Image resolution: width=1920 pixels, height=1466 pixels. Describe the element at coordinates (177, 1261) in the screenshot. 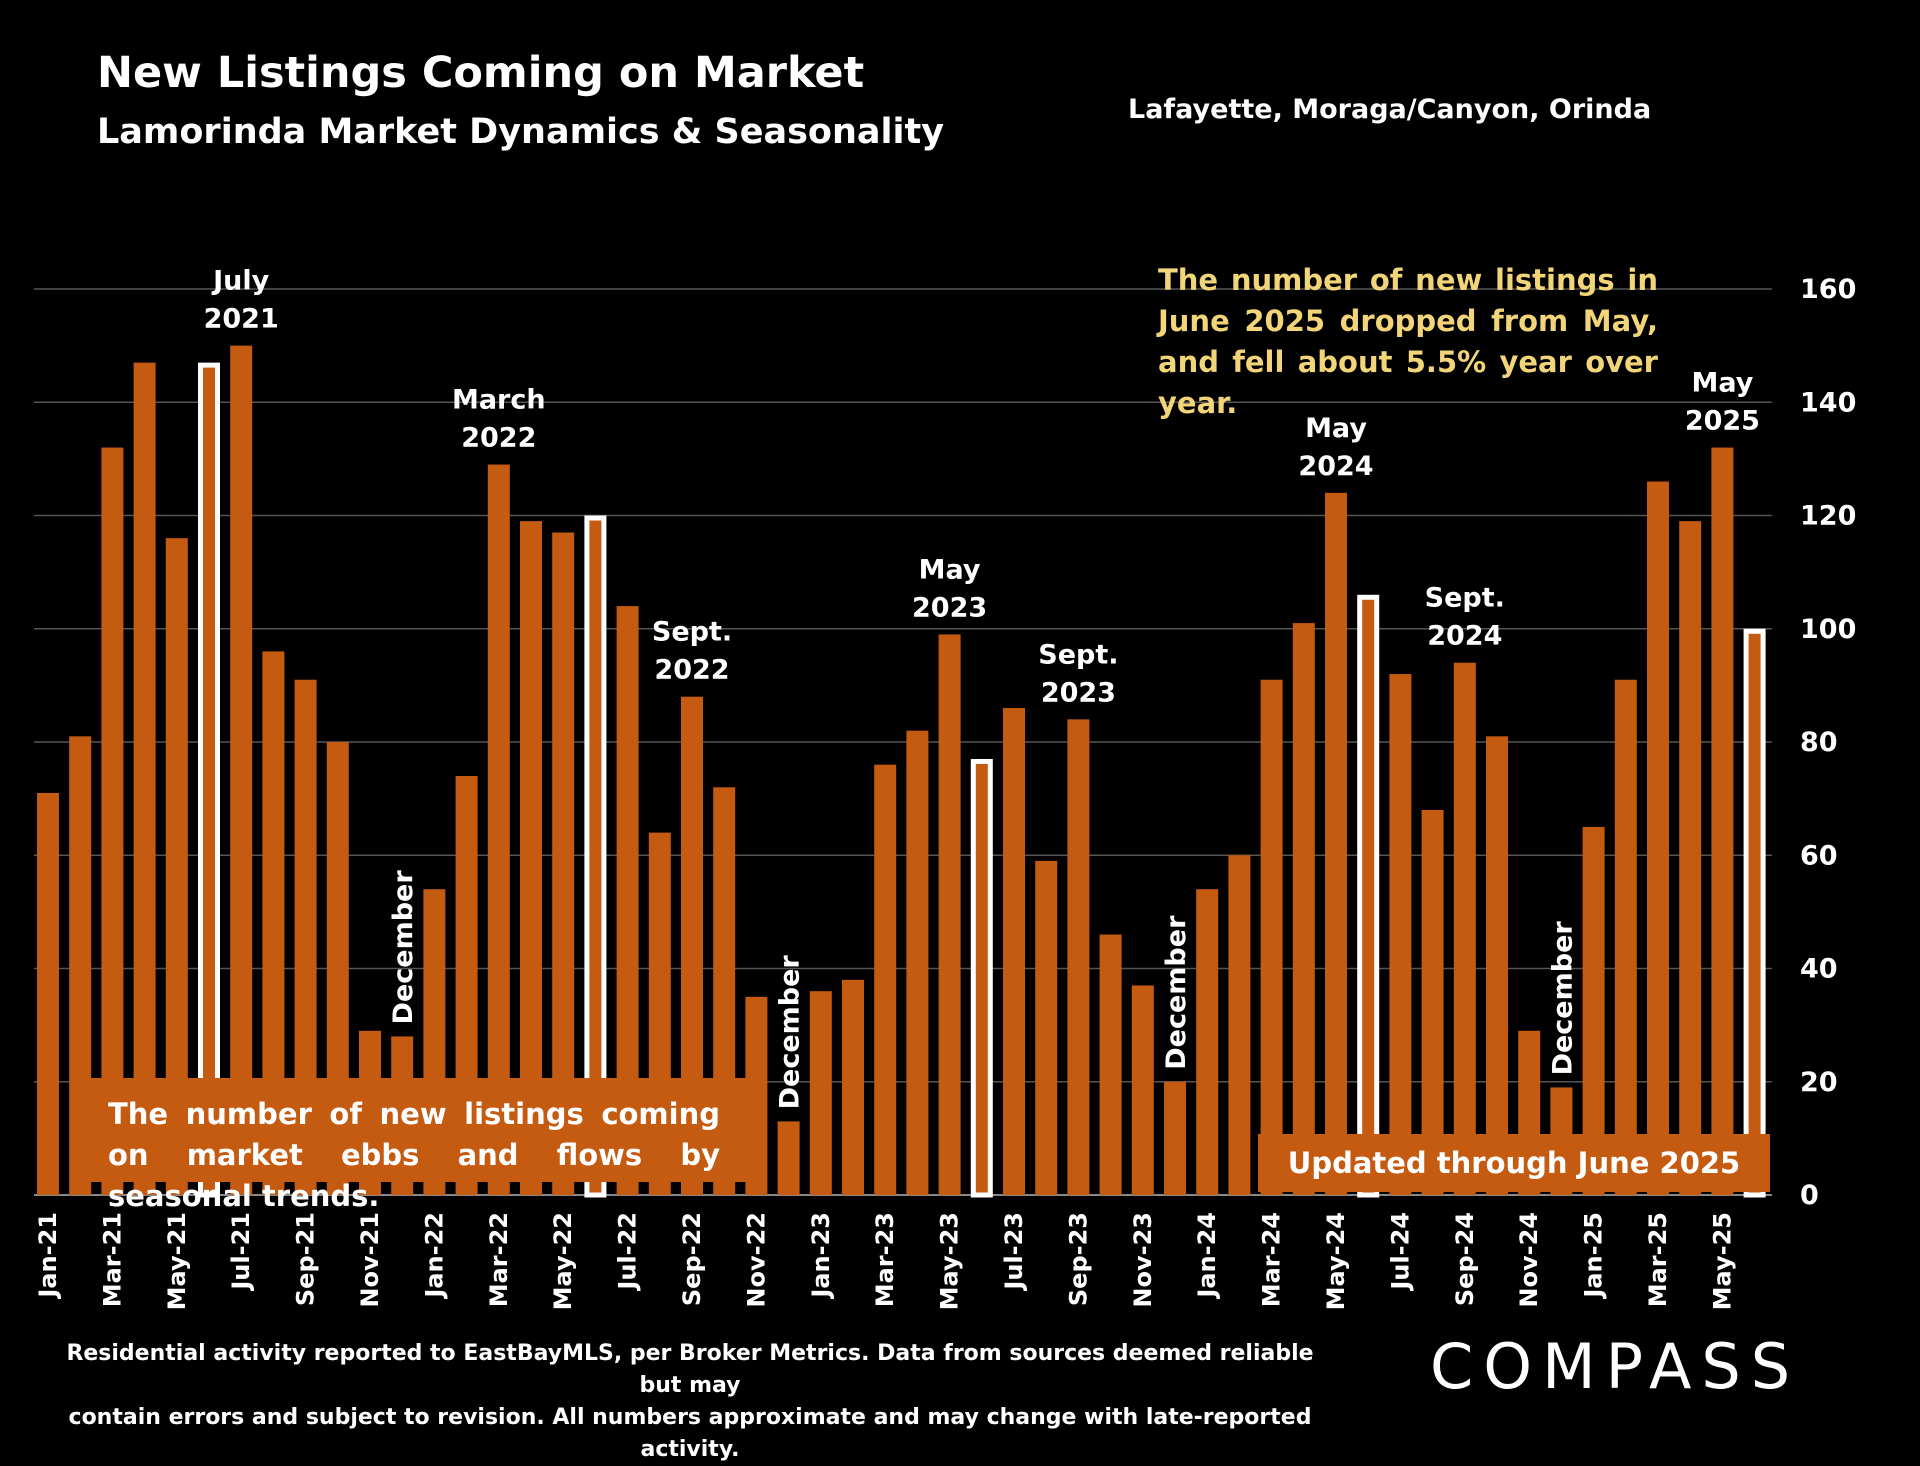

I see `x-tick-label: May-21` at that location.